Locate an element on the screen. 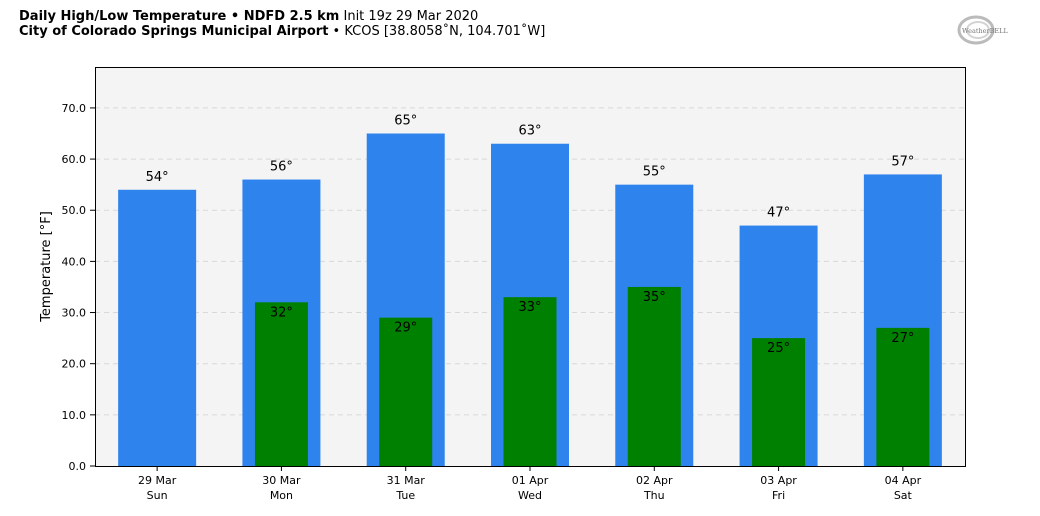  x-tick-day: Thu is located at coordinates (654, 495).